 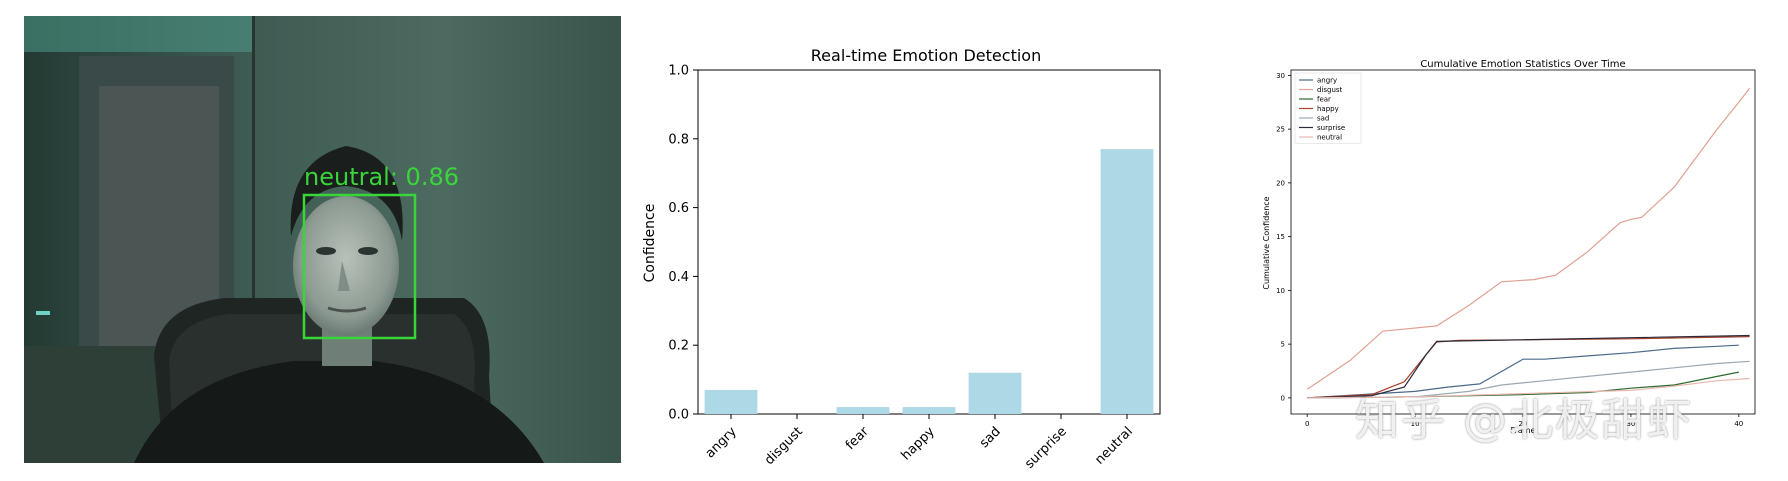 What do you see at coordinates (678, 415) in the screenshot?
I see `bar-ytick-label: 0.0` at bounding box center [678, 415].